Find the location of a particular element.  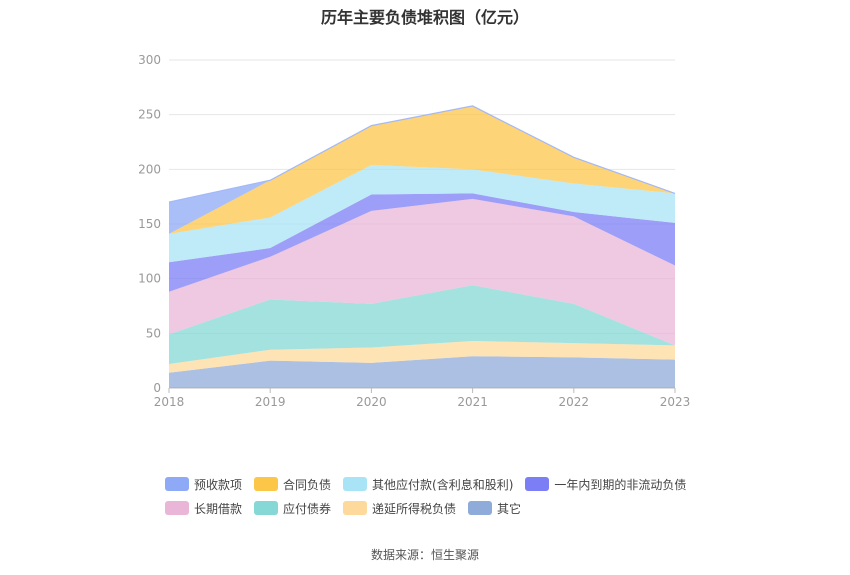

x-tick-label: 2020 is located at coordinates (371, 402).